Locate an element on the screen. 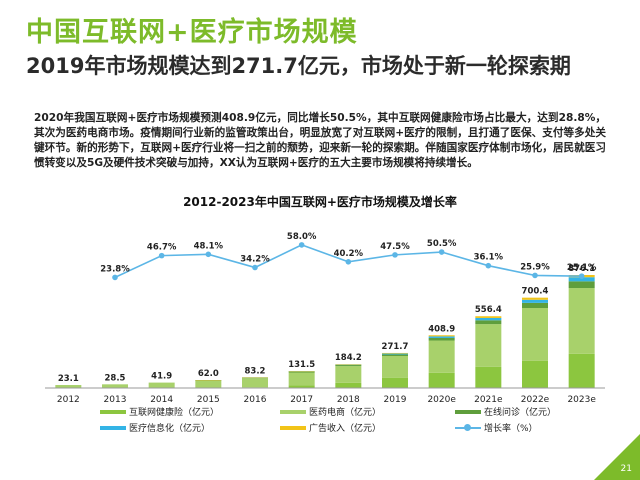 This screenshot has width=640, height=480. legend-item-online-diagnosis: 在线问诊（亿元） is located at coordinates (505, 411).